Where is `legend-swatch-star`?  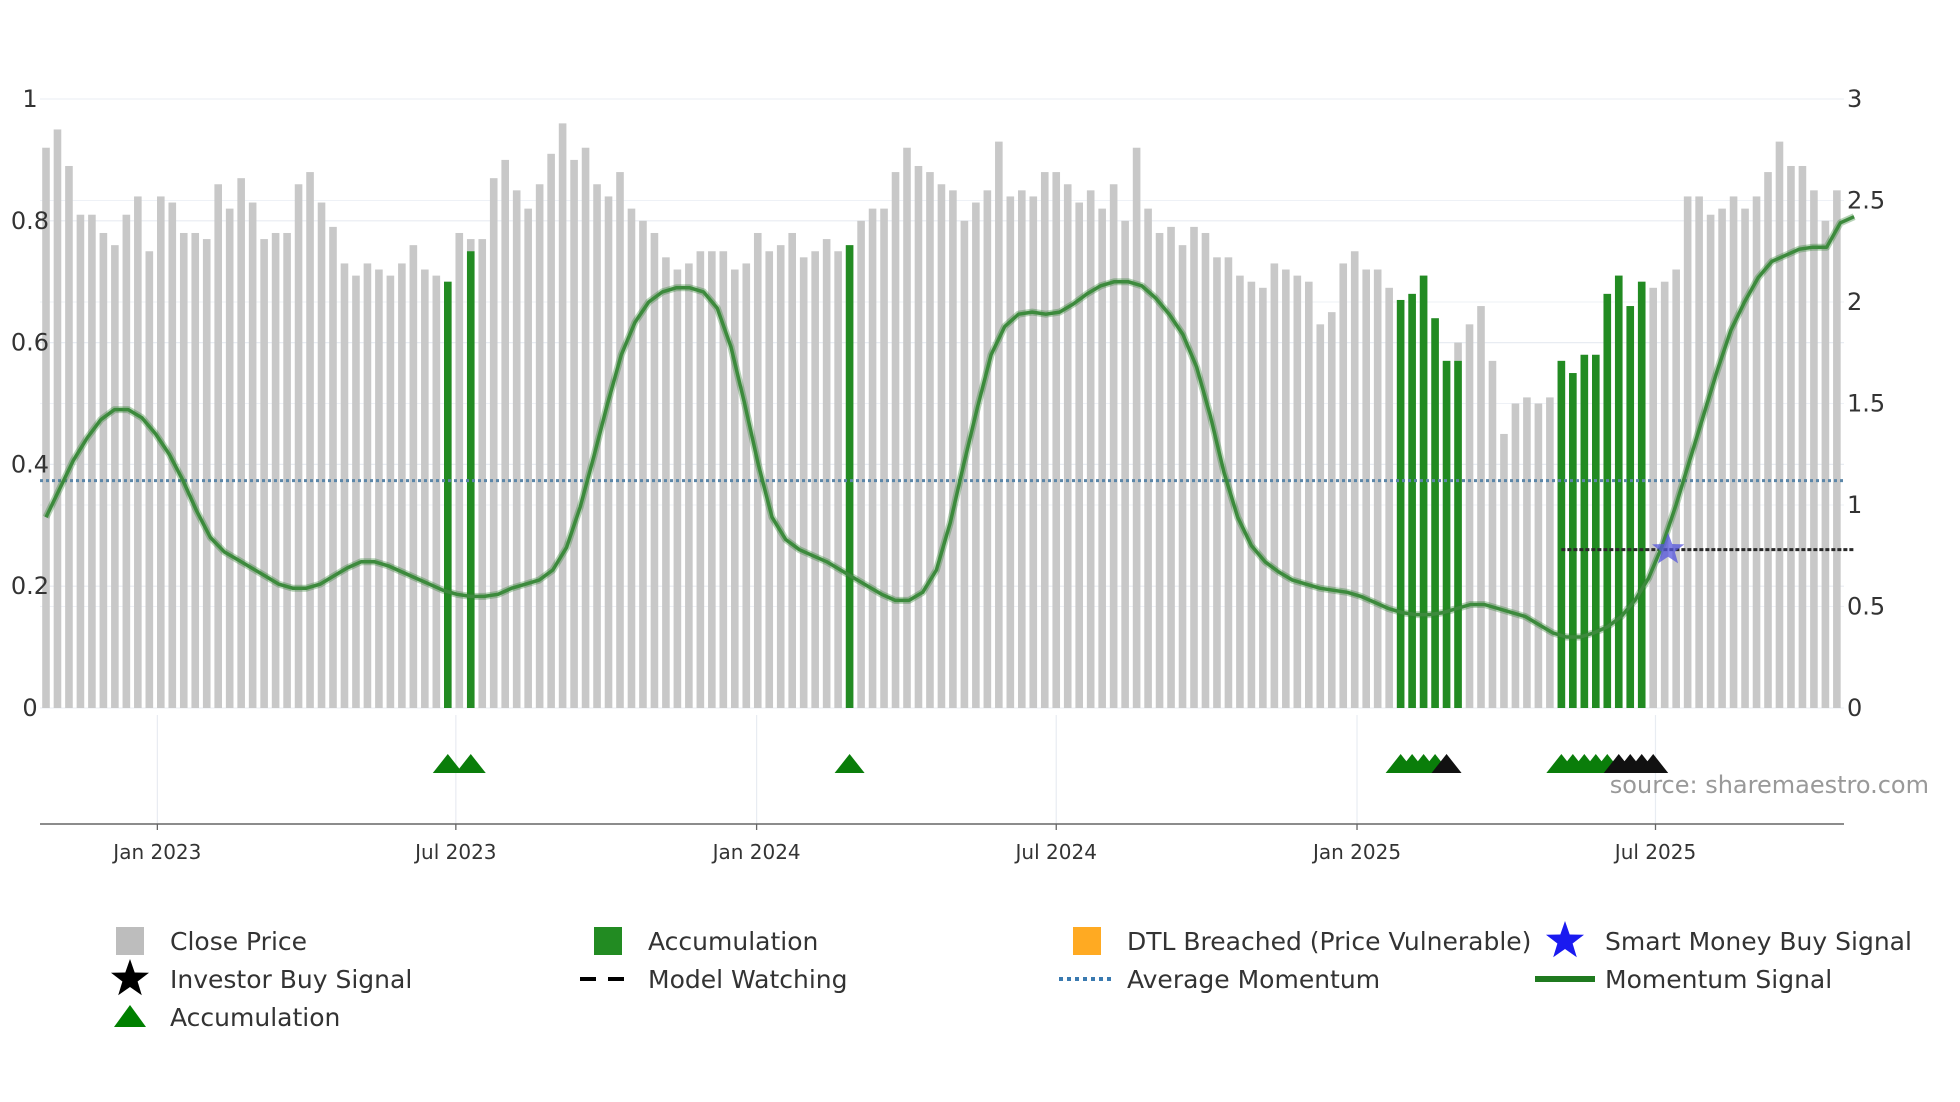
legend-swatch-star is located at coordinates (1565, 939).